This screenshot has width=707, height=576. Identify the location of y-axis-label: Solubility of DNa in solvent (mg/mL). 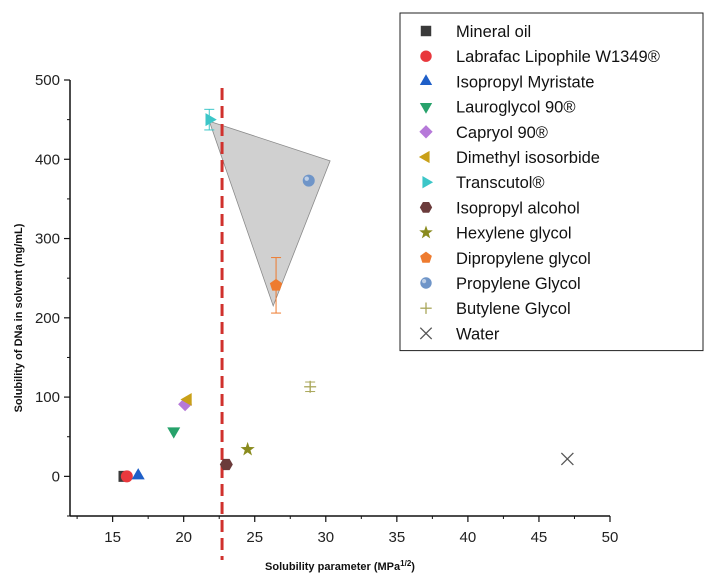
(19, 317).